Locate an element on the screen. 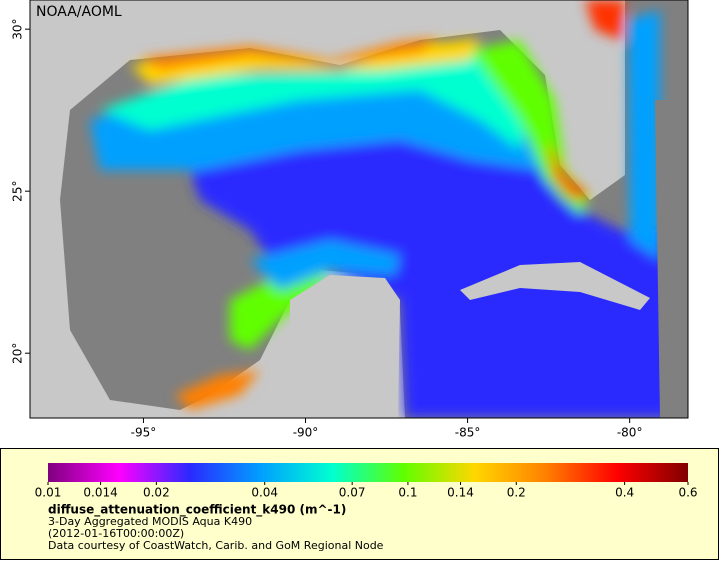  x-tick-label: -90° is located at coordinates (306, 433).